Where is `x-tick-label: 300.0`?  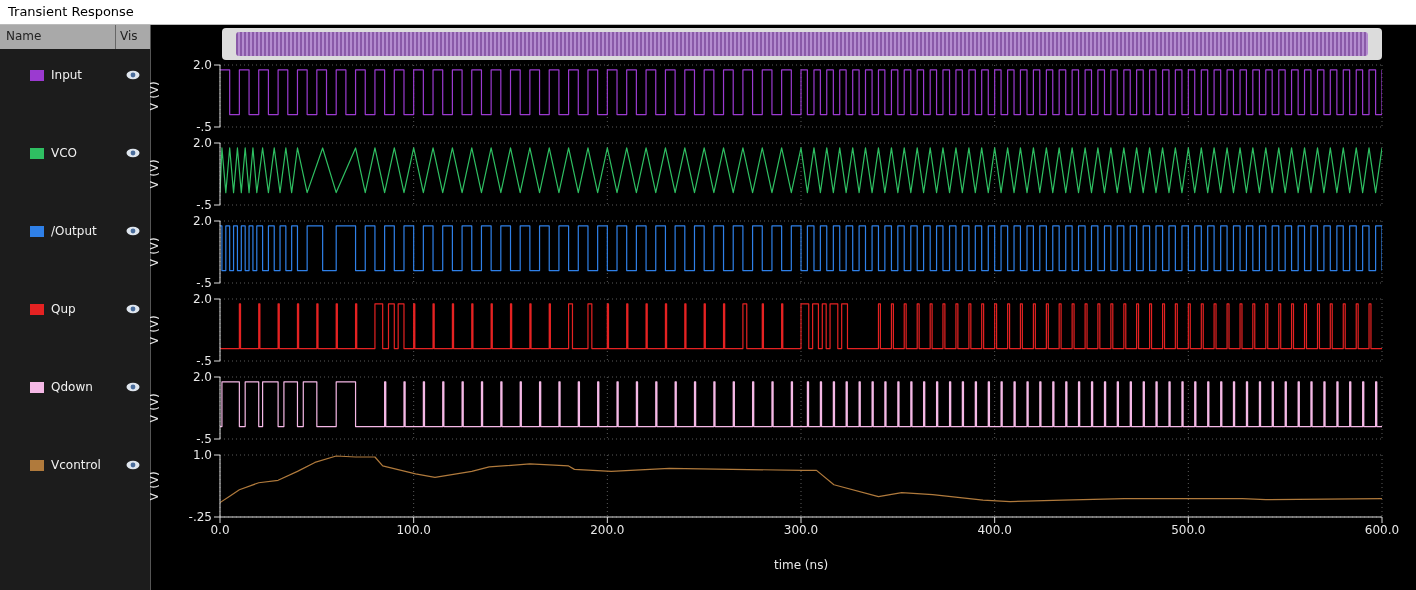 x-tick-label: 300.0 is located at coordinates (801, 529).